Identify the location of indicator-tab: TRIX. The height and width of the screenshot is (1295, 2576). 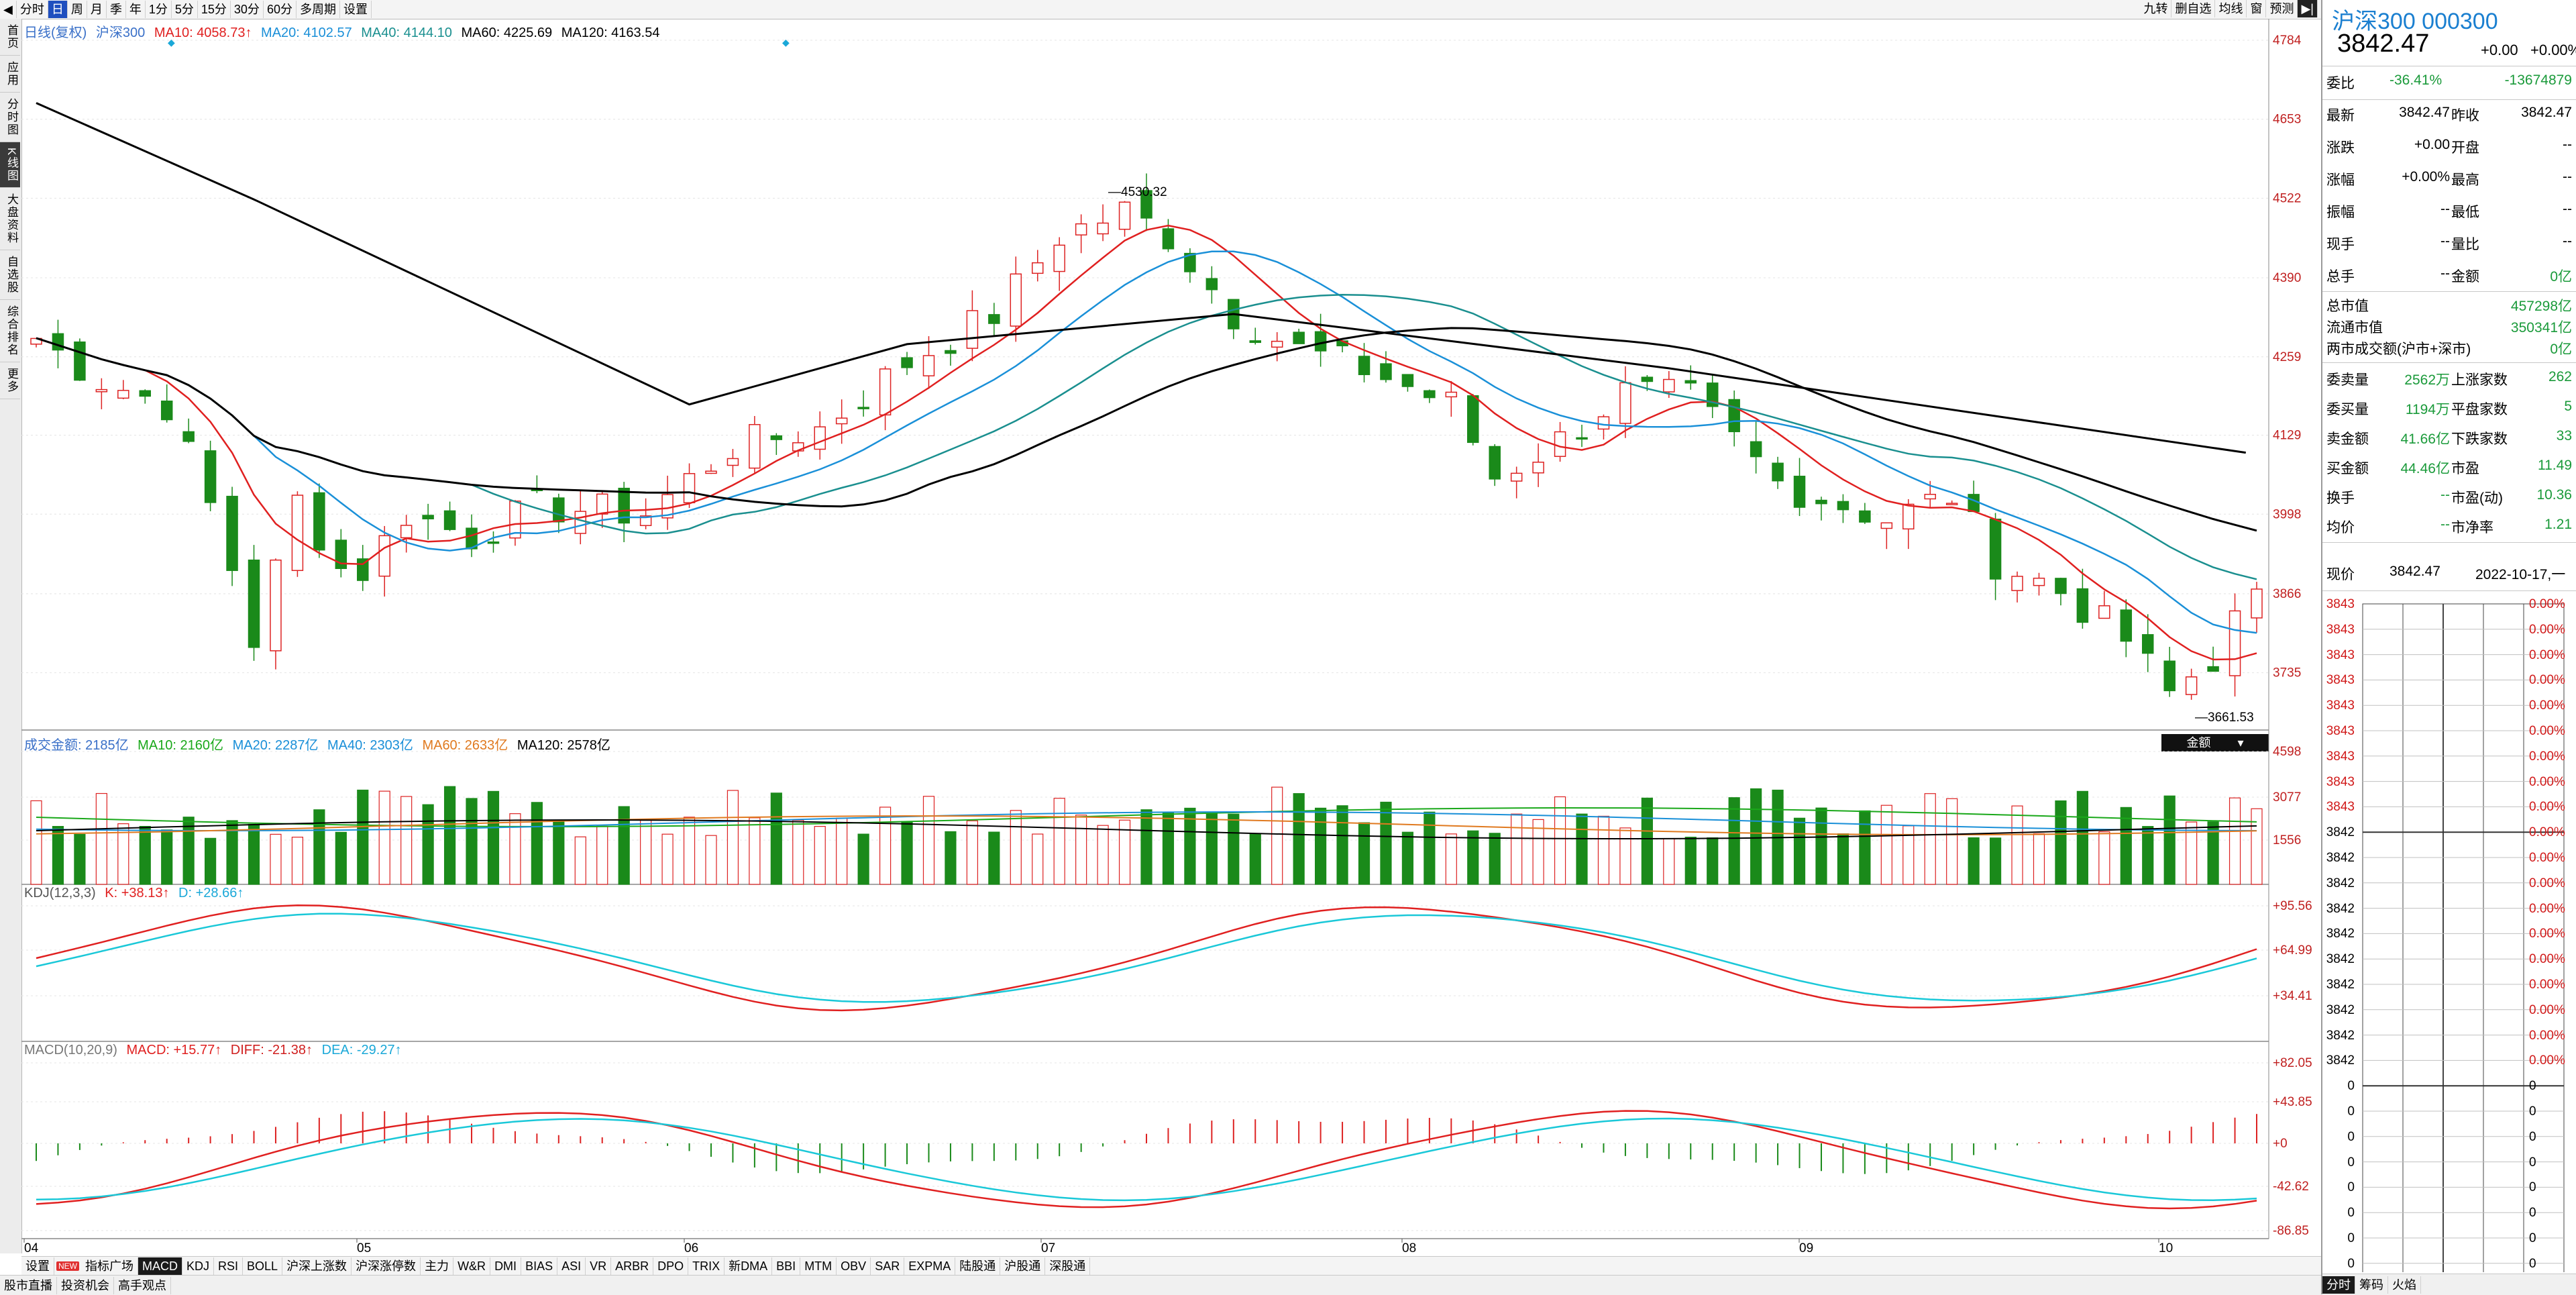
(706, 1266).